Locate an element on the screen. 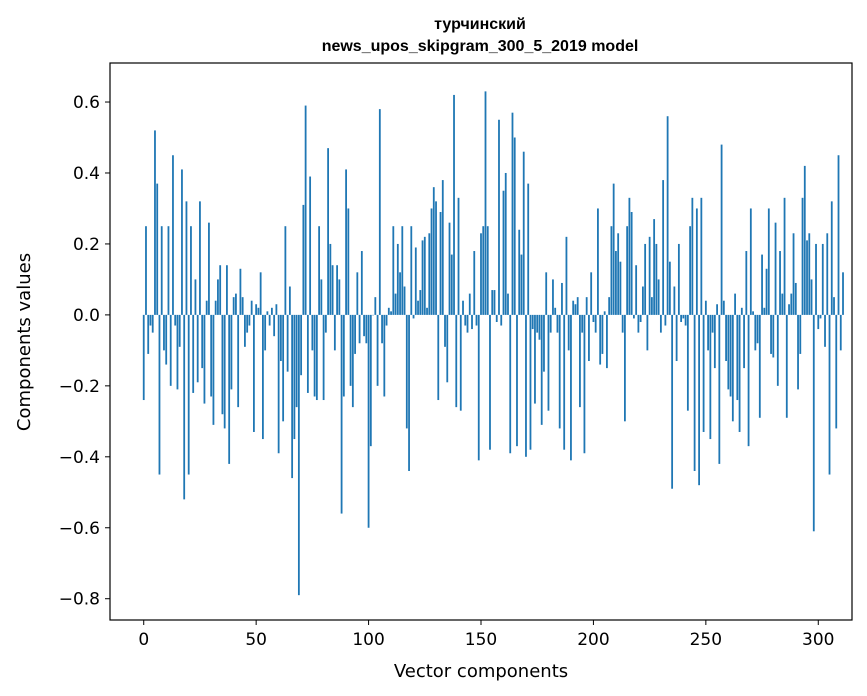 The height and width of the screenshot is (696, 867). x-tick-label-0: 0 is located at coordinates (143, 640).